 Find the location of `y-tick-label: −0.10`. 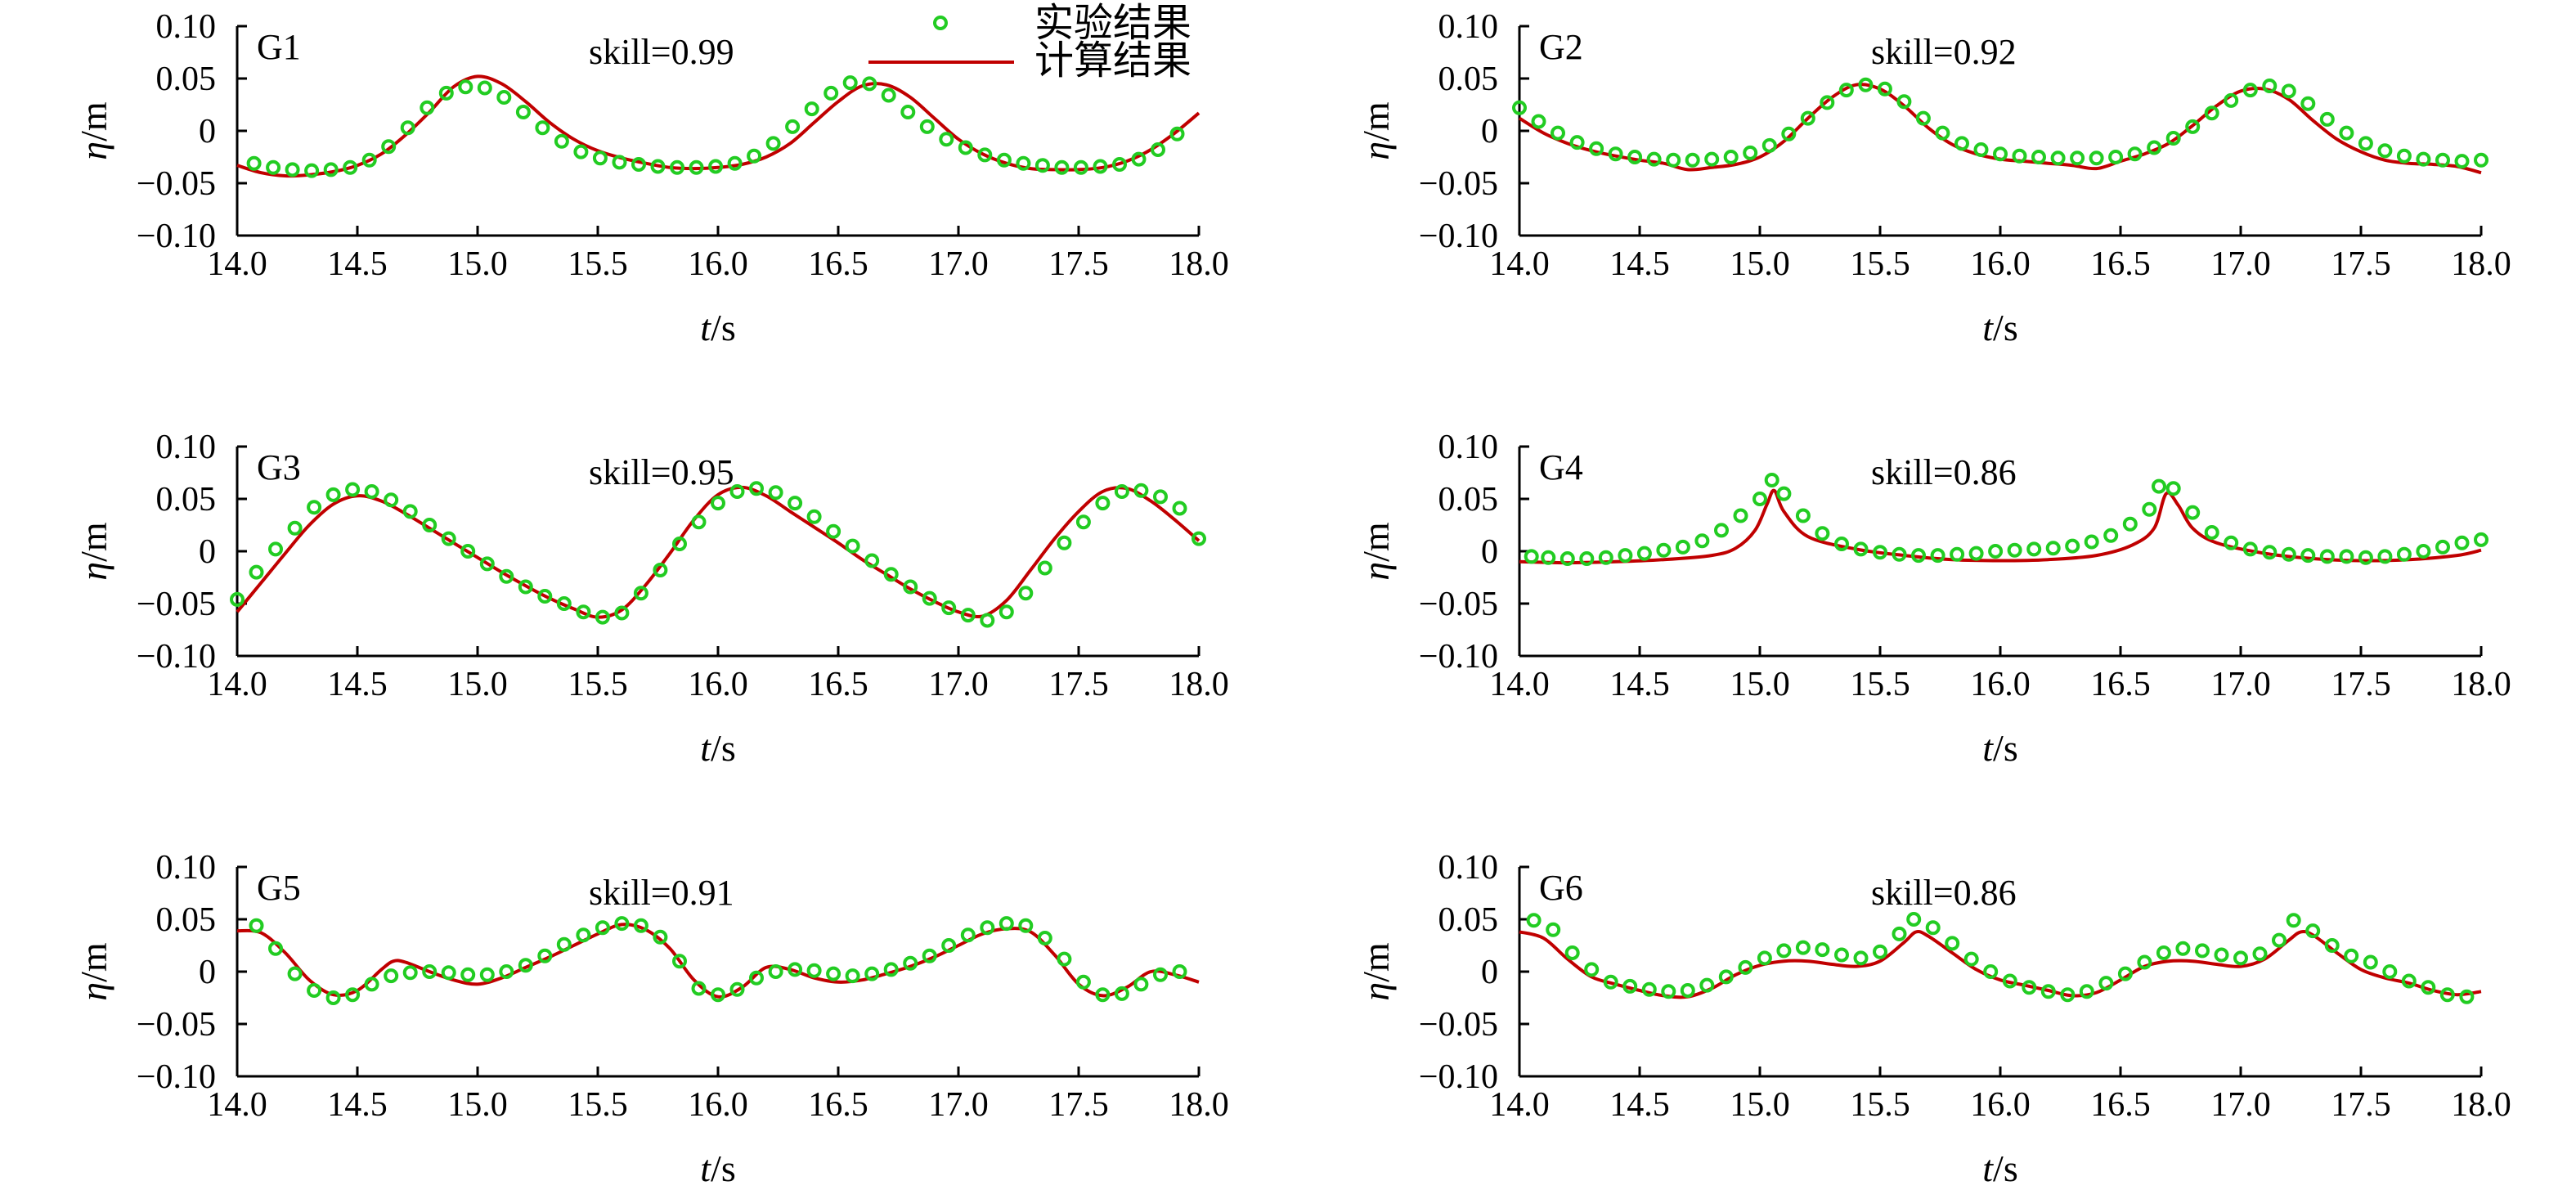

y-tick-label: −0.10 is located at coordinates (1459, 657).